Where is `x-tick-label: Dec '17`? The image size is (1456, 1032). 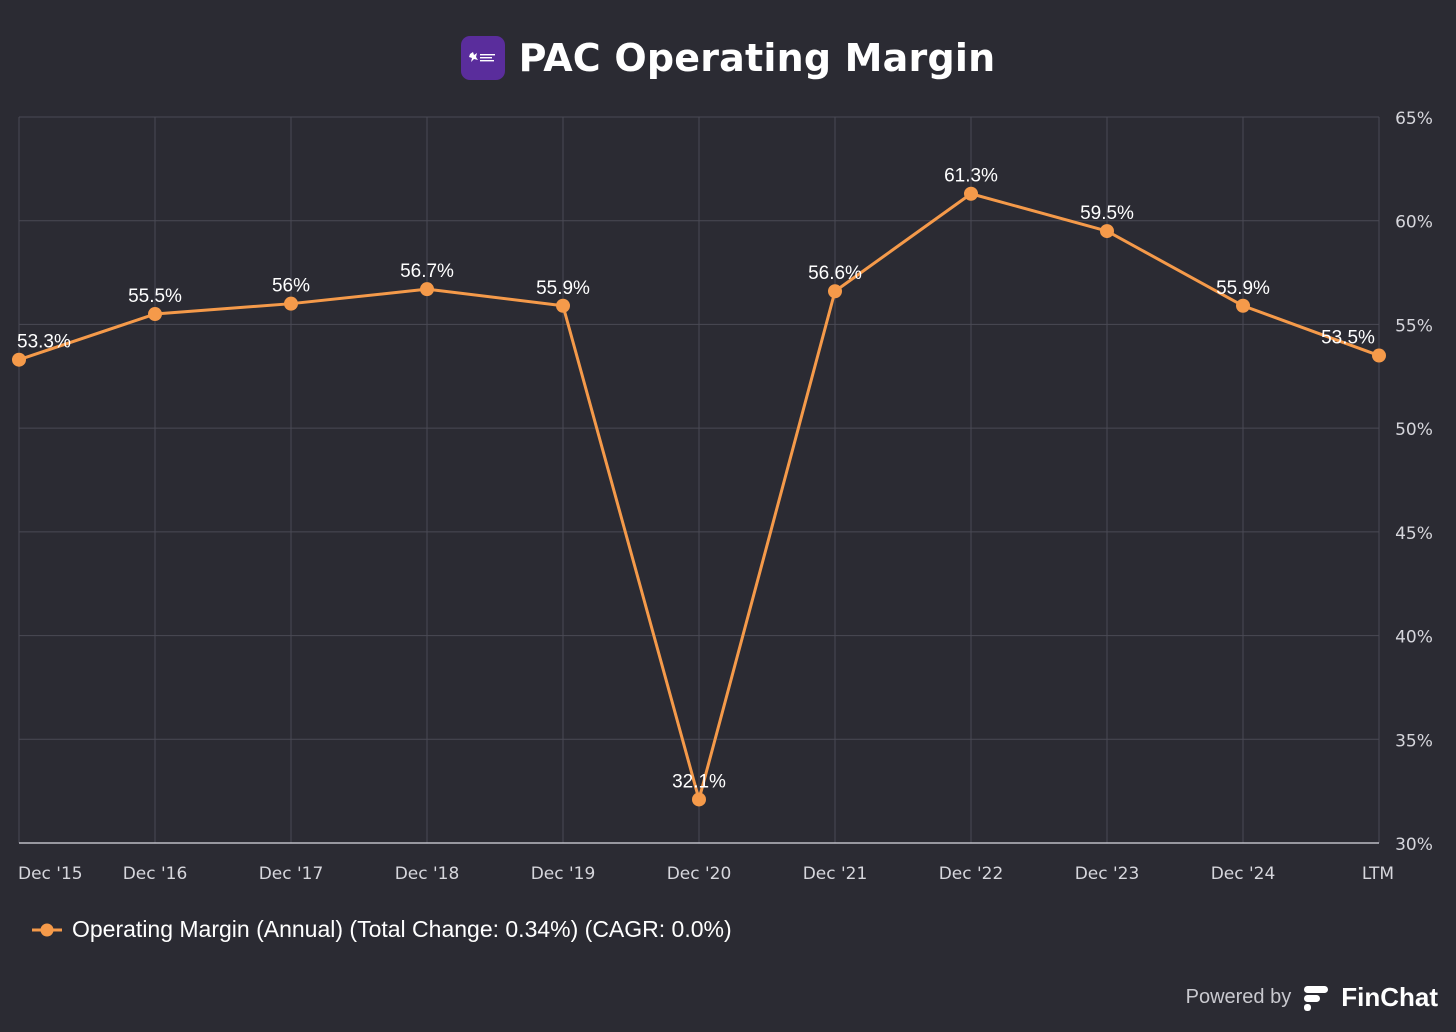
x-tick-label: Dec '17 is located at coordinates (291, 874).